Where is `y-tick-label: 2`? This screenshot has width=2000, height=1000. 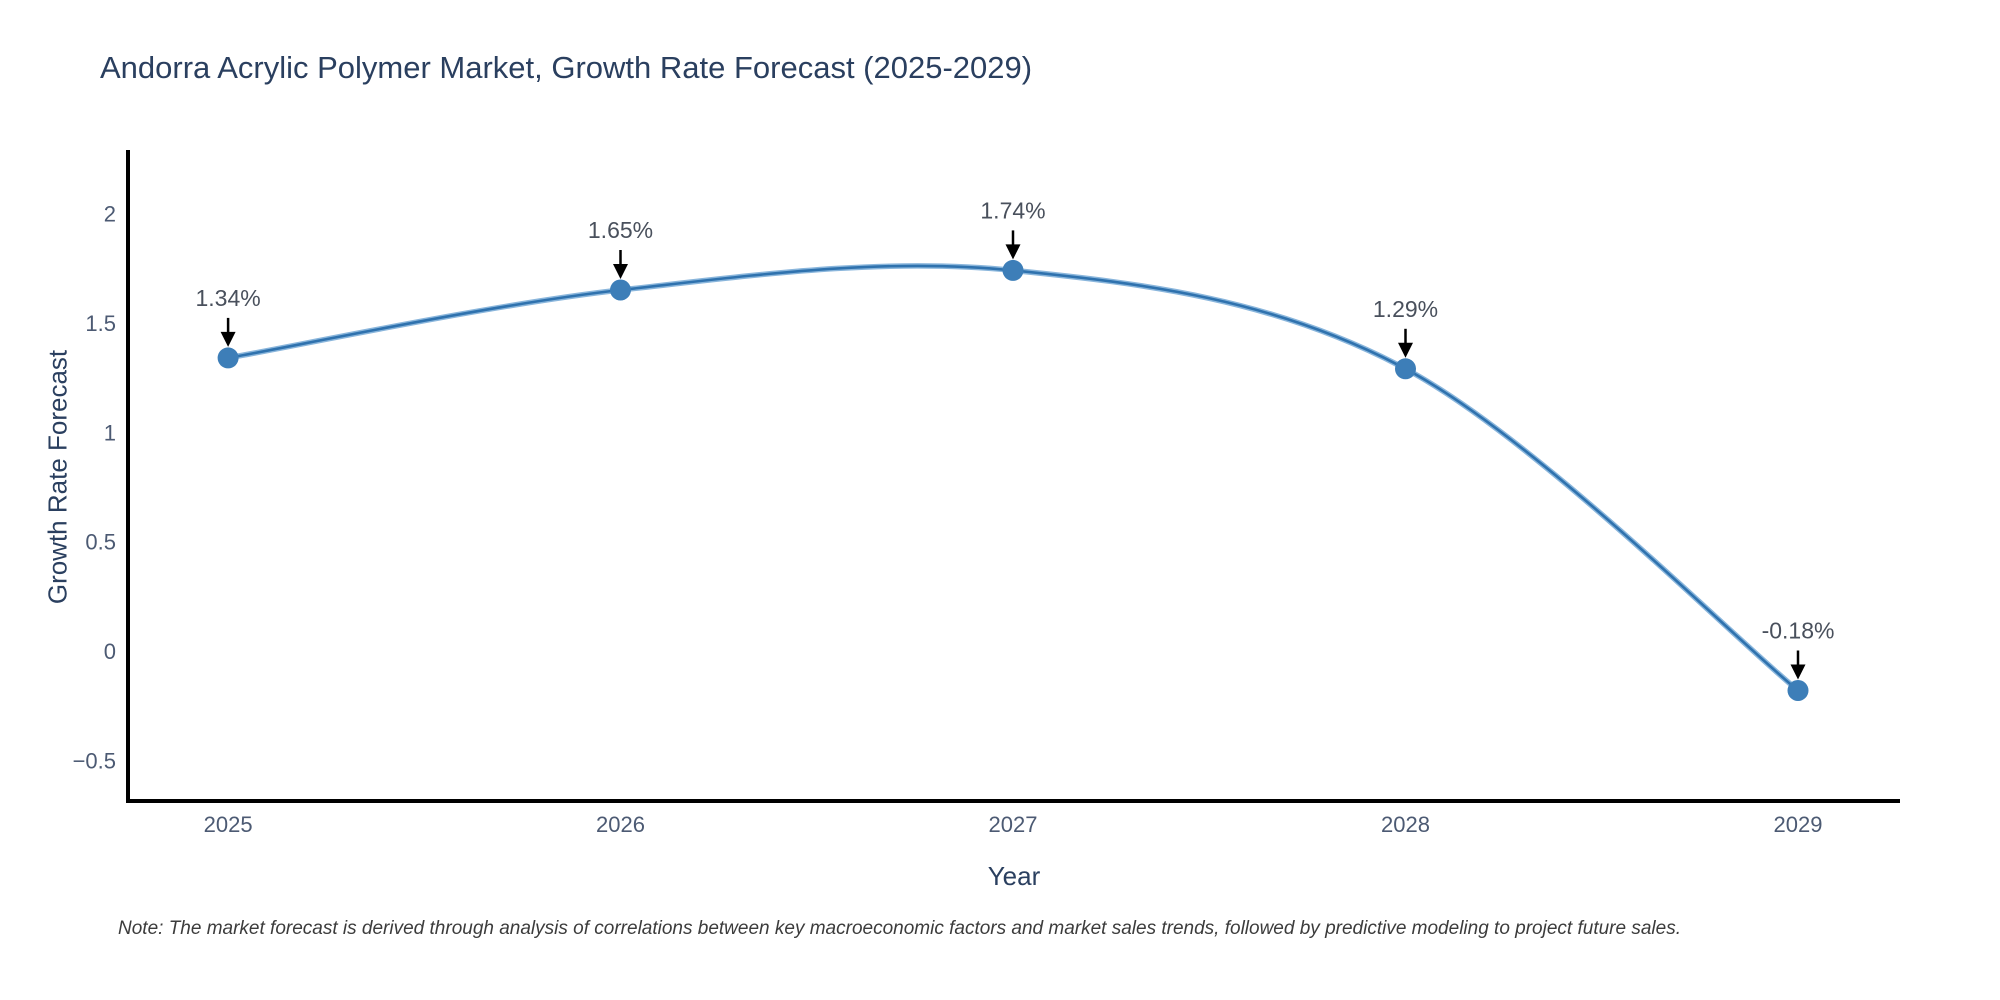 y-tick-label: 2 is located at coordinates (110, 213).